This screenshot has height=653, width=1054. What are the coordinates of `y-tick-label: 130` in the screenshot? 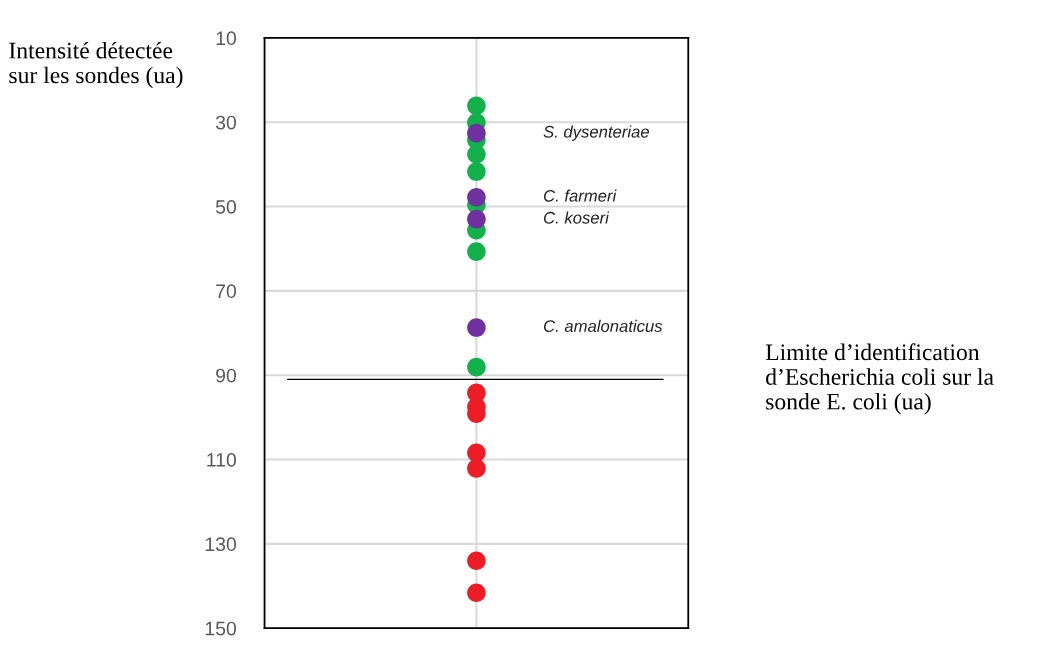 It's located at (221, 544).